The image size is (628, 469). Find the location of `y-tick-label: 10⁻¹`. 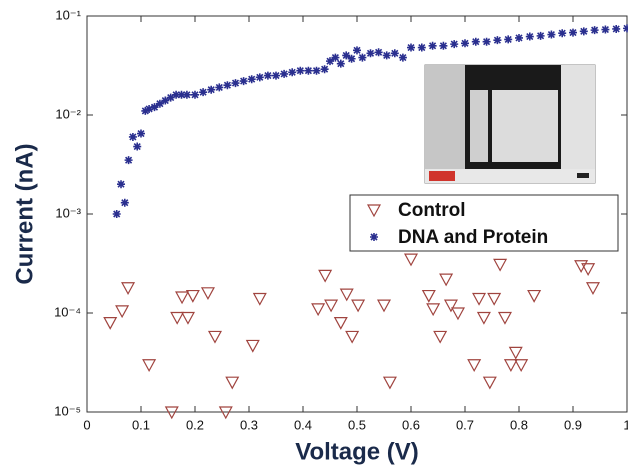

y-tick-label: 10⁻¹ is located at coordinates (68, 14).